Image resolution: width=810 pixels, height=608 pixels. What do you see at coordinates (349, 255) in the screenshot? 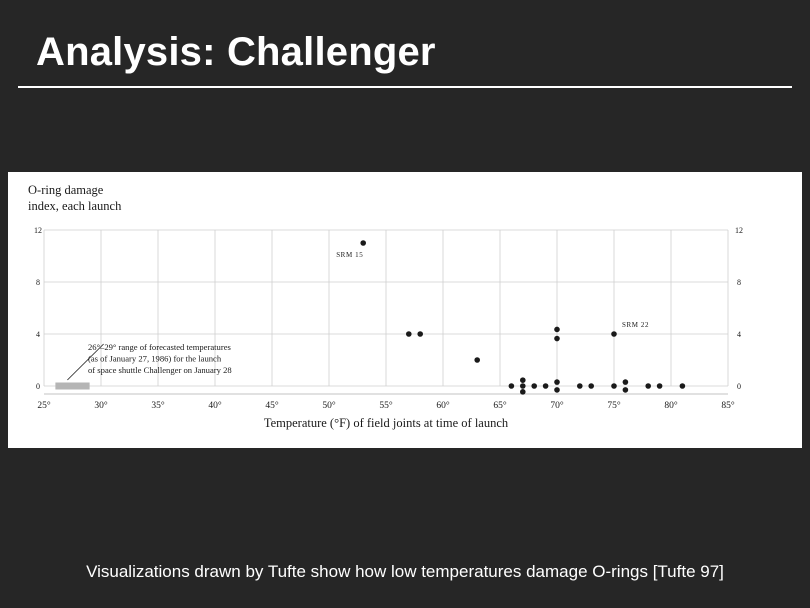
I see `annotation-0: SRM 15` at bounding box center [349, 255].